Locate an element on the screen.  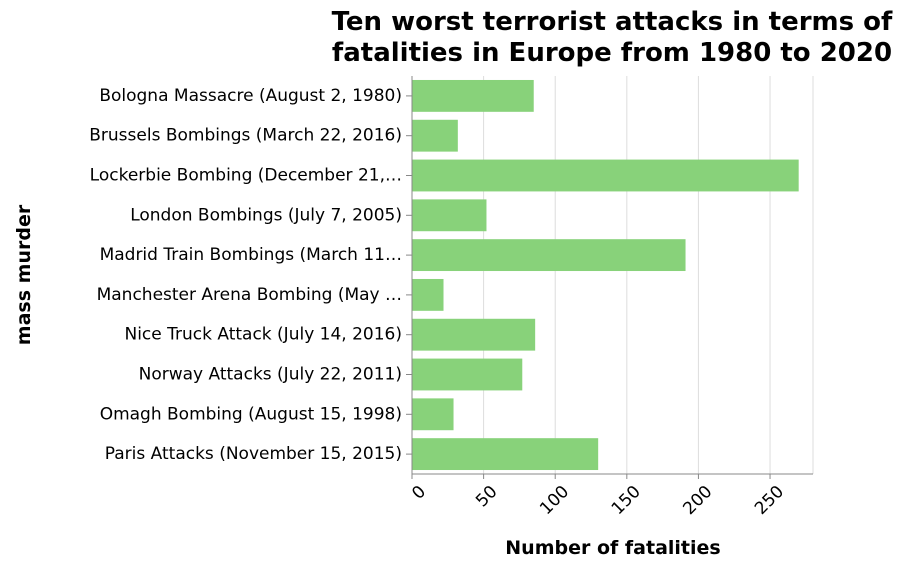
chart-title-line-2: fatalities in Europe from 1980 to 2020 is located at coordinates (612, 53).